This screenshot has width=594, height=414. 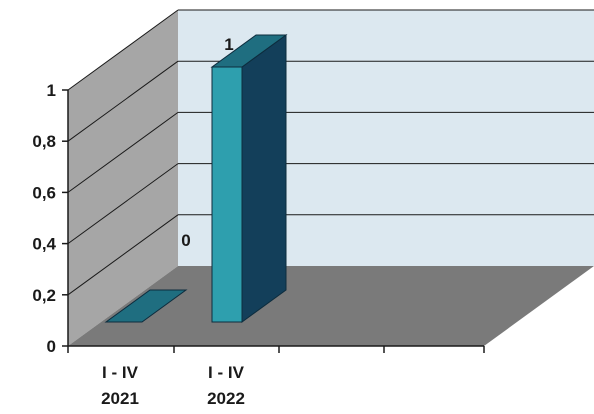 What do you see at coordinates (44, 295) in the screenshot?
I see `y-tick-label: 0,2` at bounding box center [44, 295].